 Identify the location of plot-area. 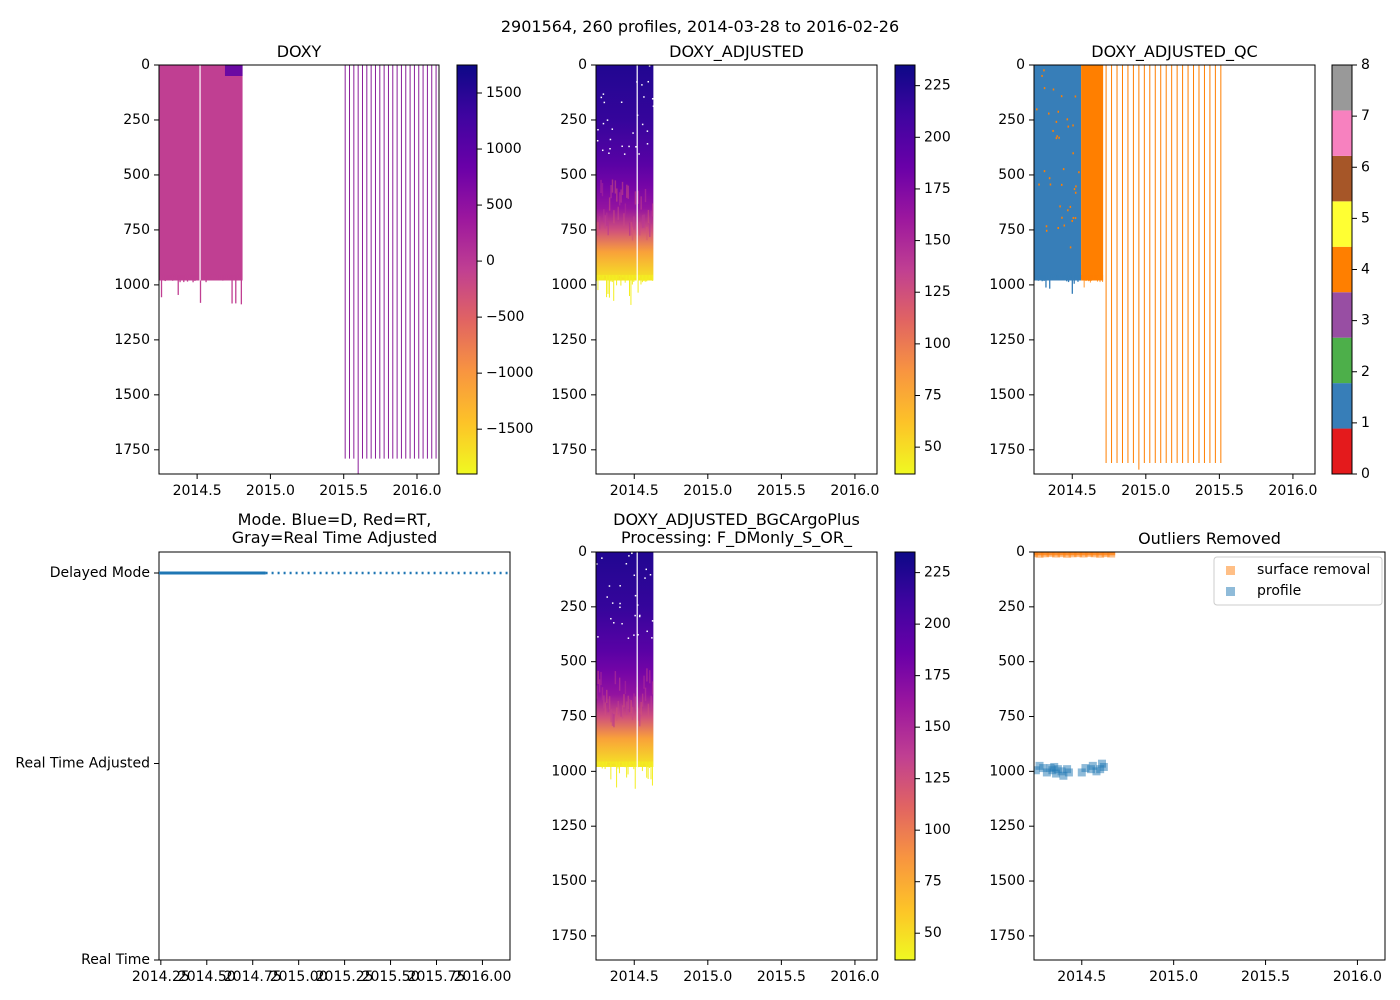
(298, 269).